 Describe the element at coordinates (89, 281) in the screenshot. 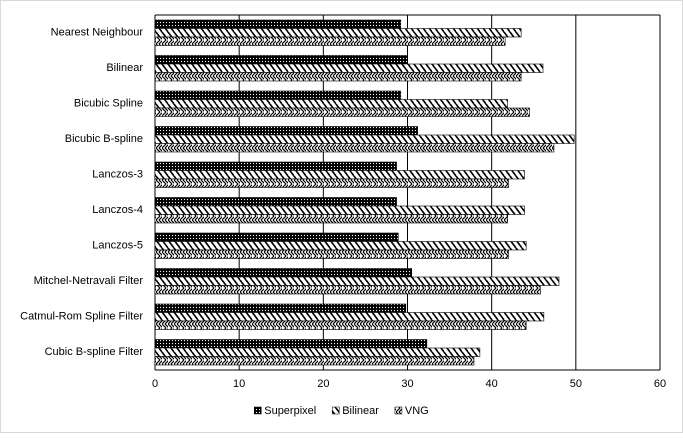

I see `y-tick-label: Mitchel-Netravali Filter` at that location.